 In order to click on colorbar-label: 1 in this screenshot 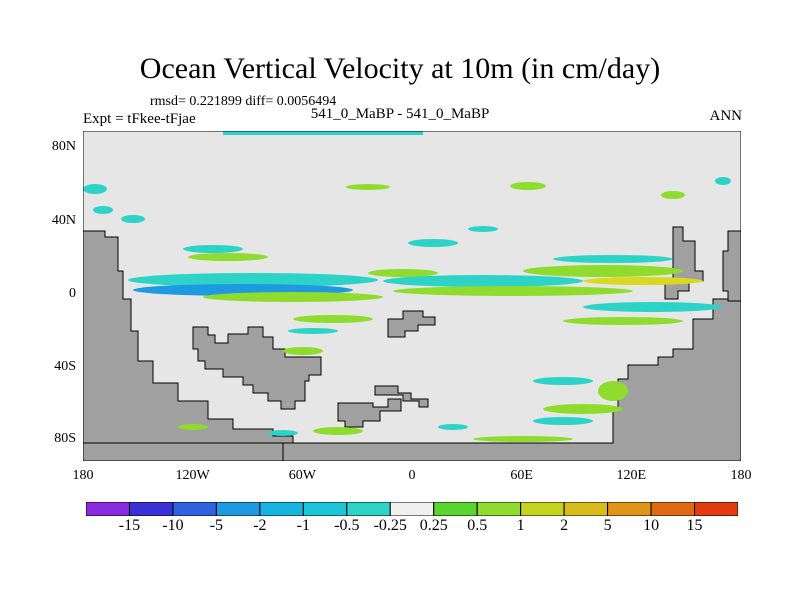, I will do `click(520, 525)`.